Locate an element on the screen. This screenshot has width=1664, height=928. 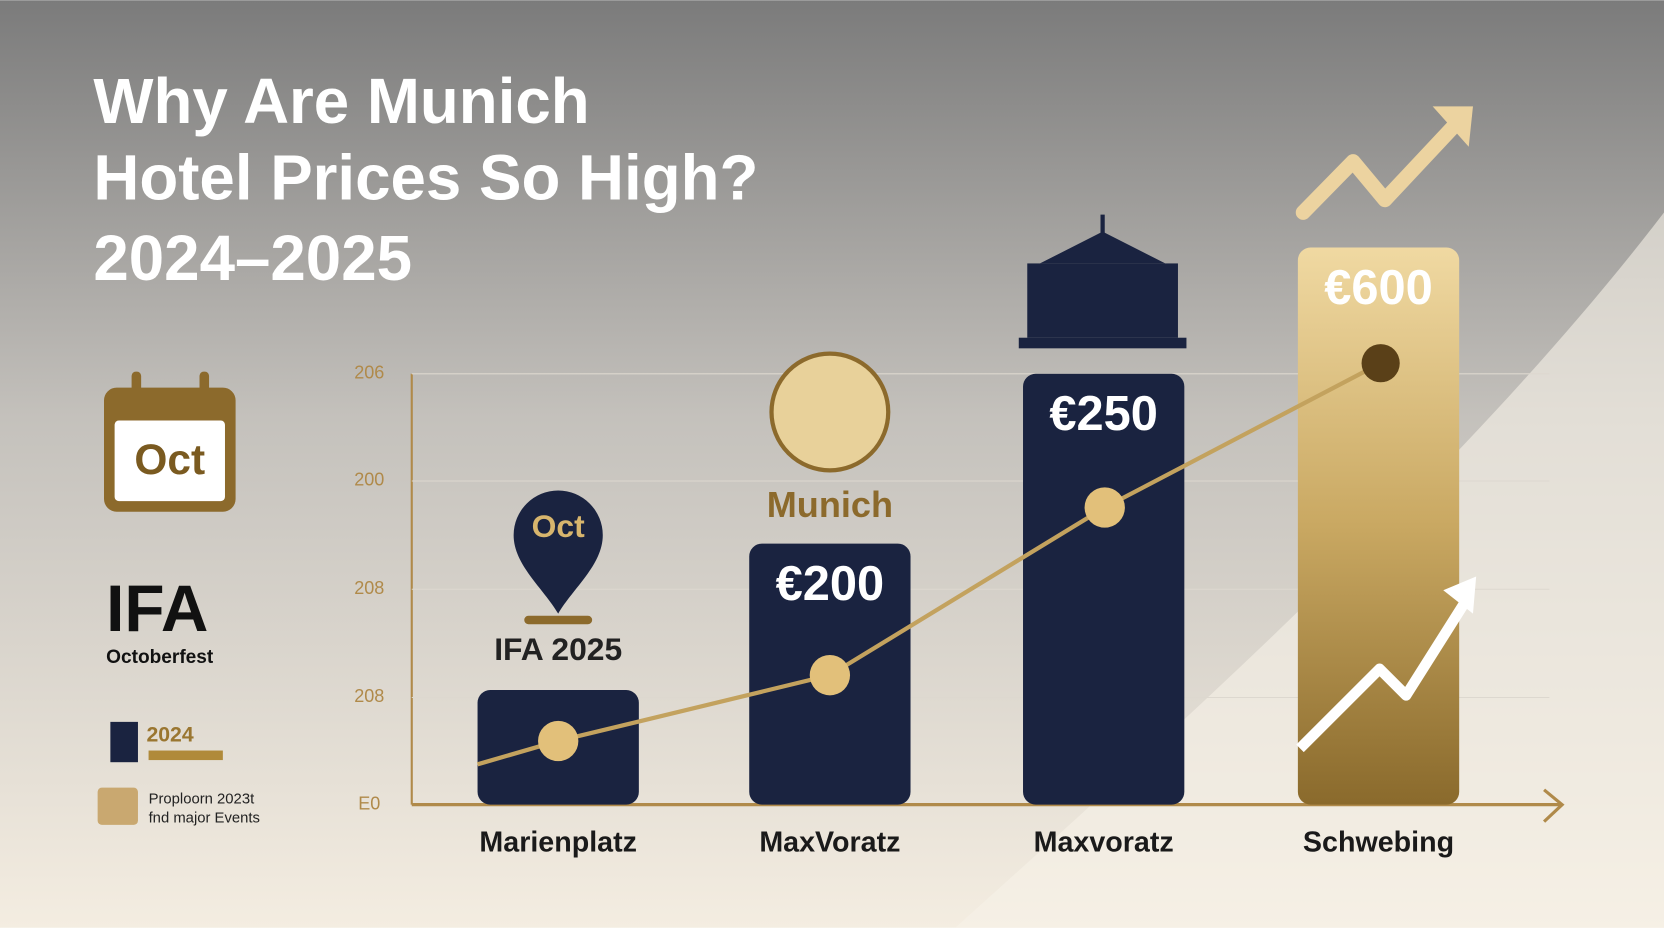
legend-text: Proploorn 2023t is located at coordinates (202, 799).